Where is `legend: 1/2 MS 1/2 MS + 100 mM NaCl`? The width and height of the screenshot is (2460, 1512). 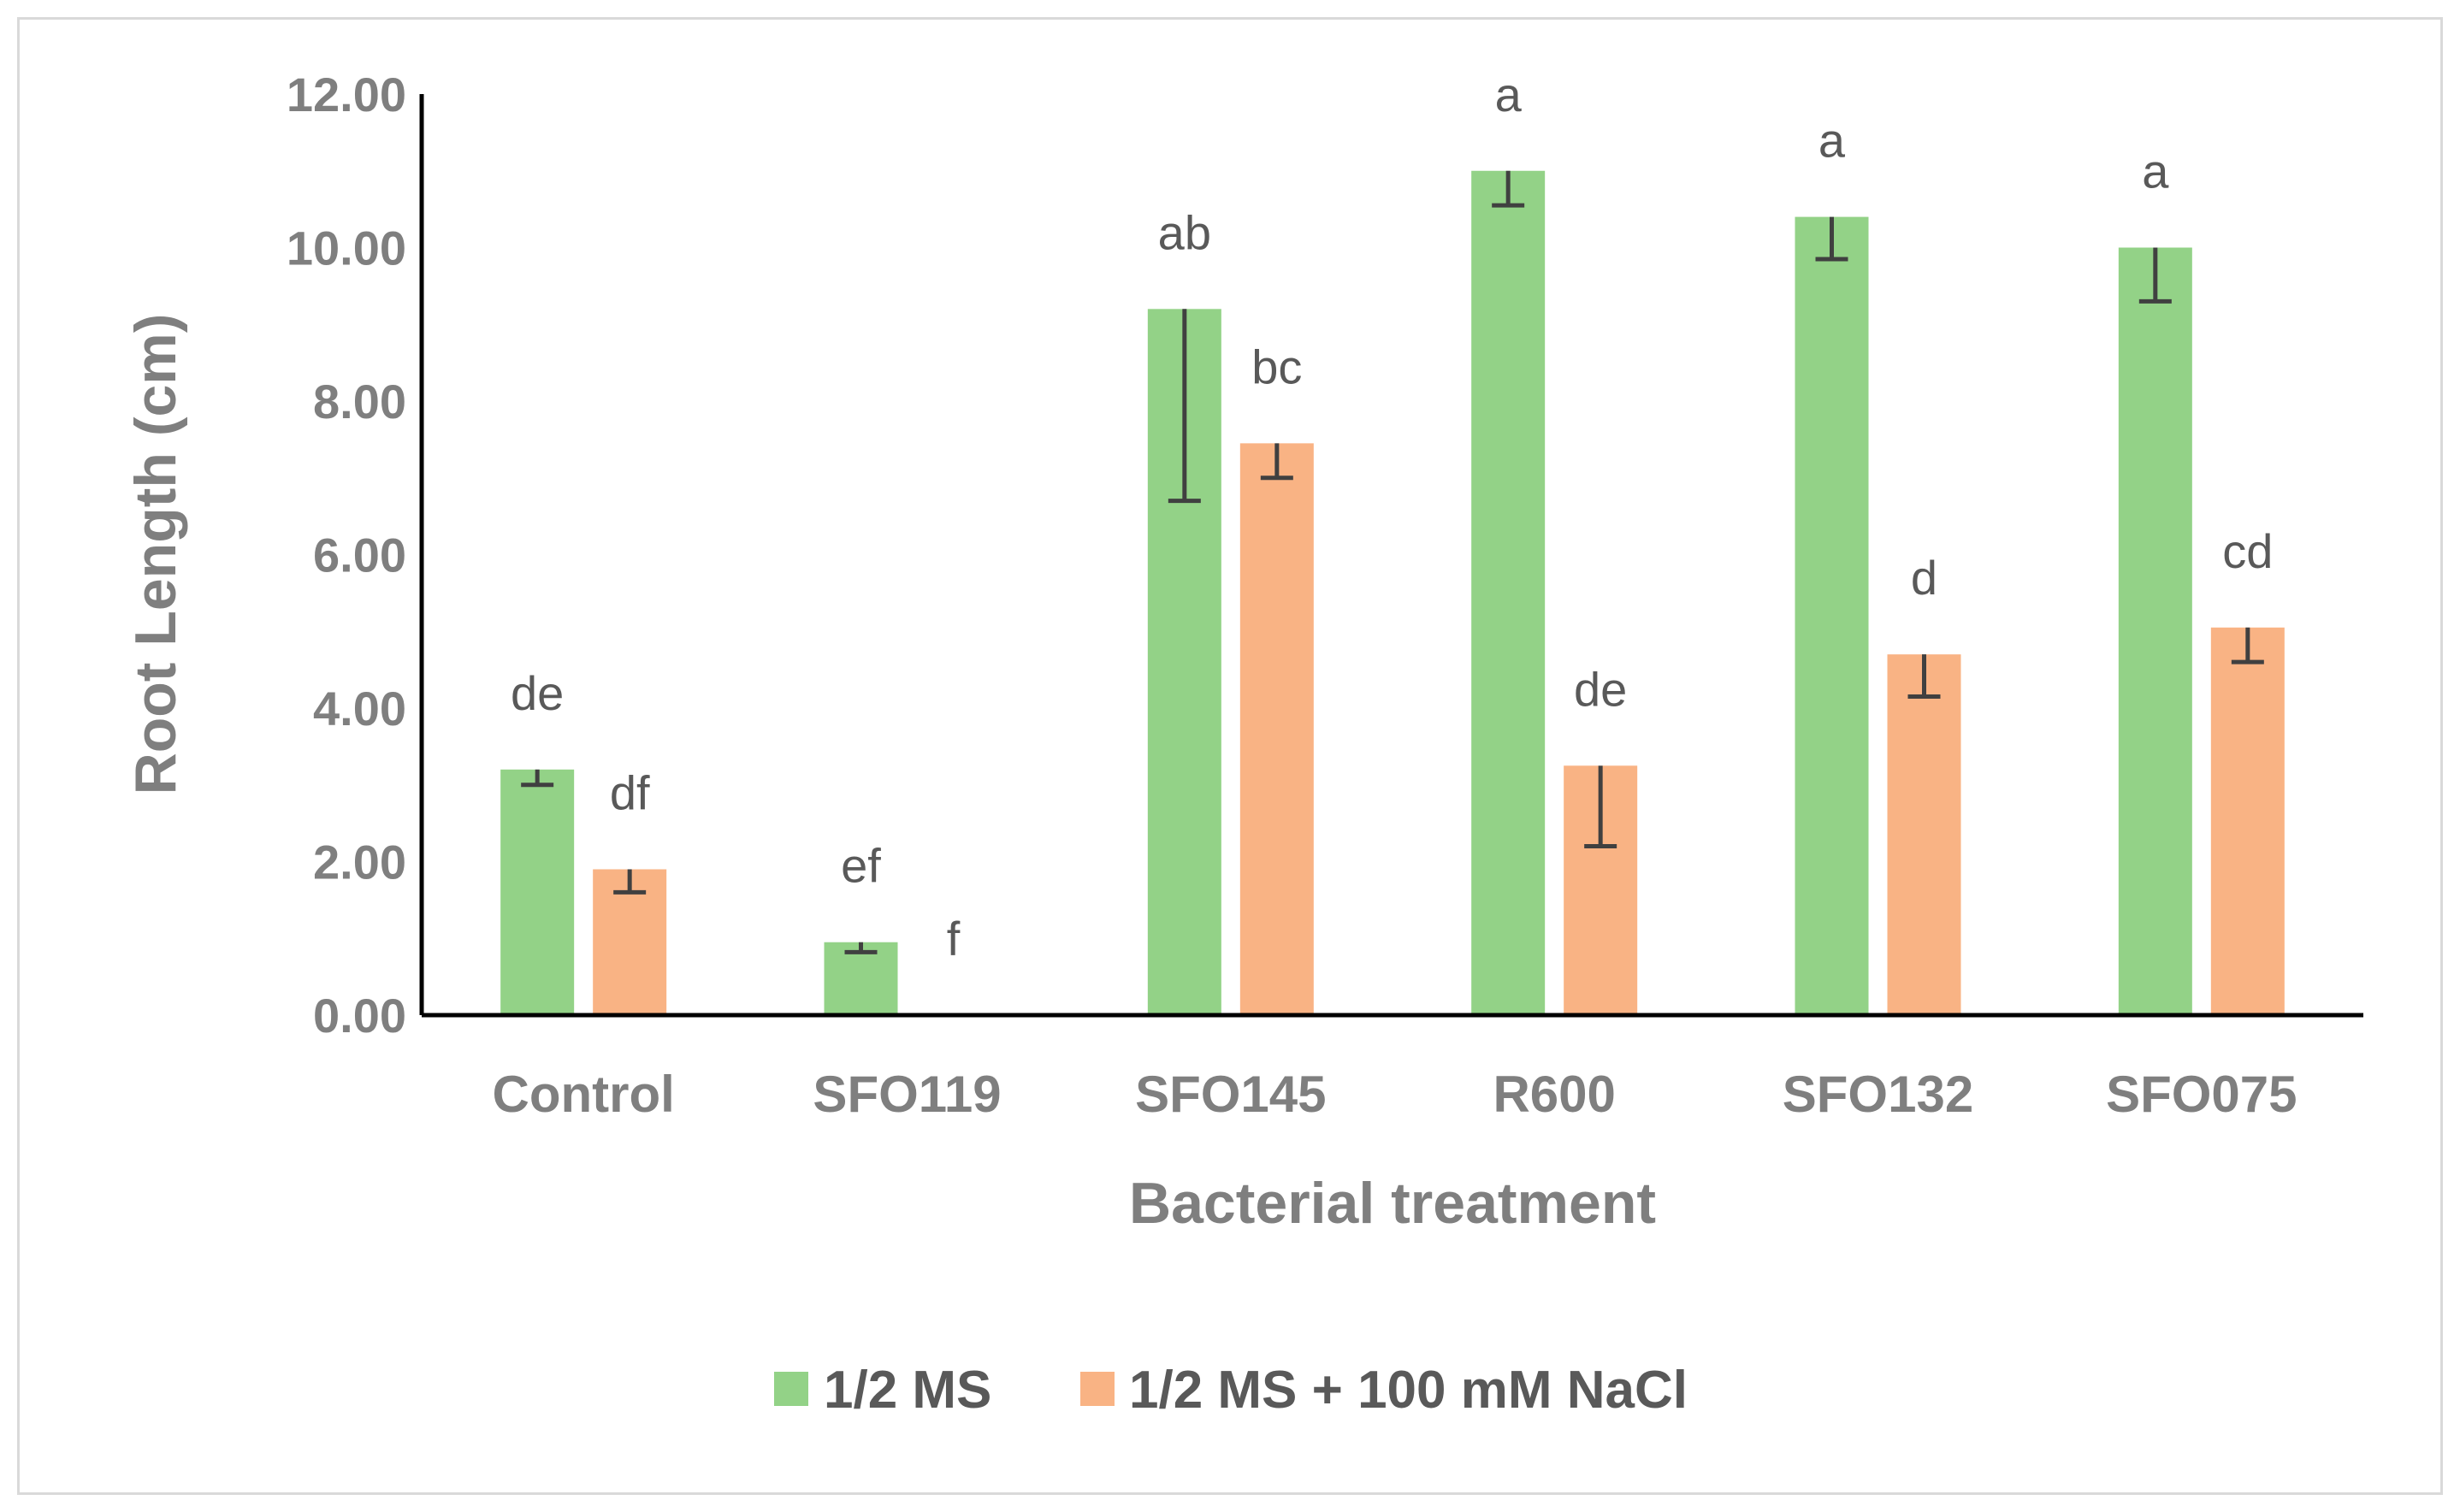
legend: 1/2 MS 1/2 MS + 100 mM NaCl is located at coordinates (1231, 1390).